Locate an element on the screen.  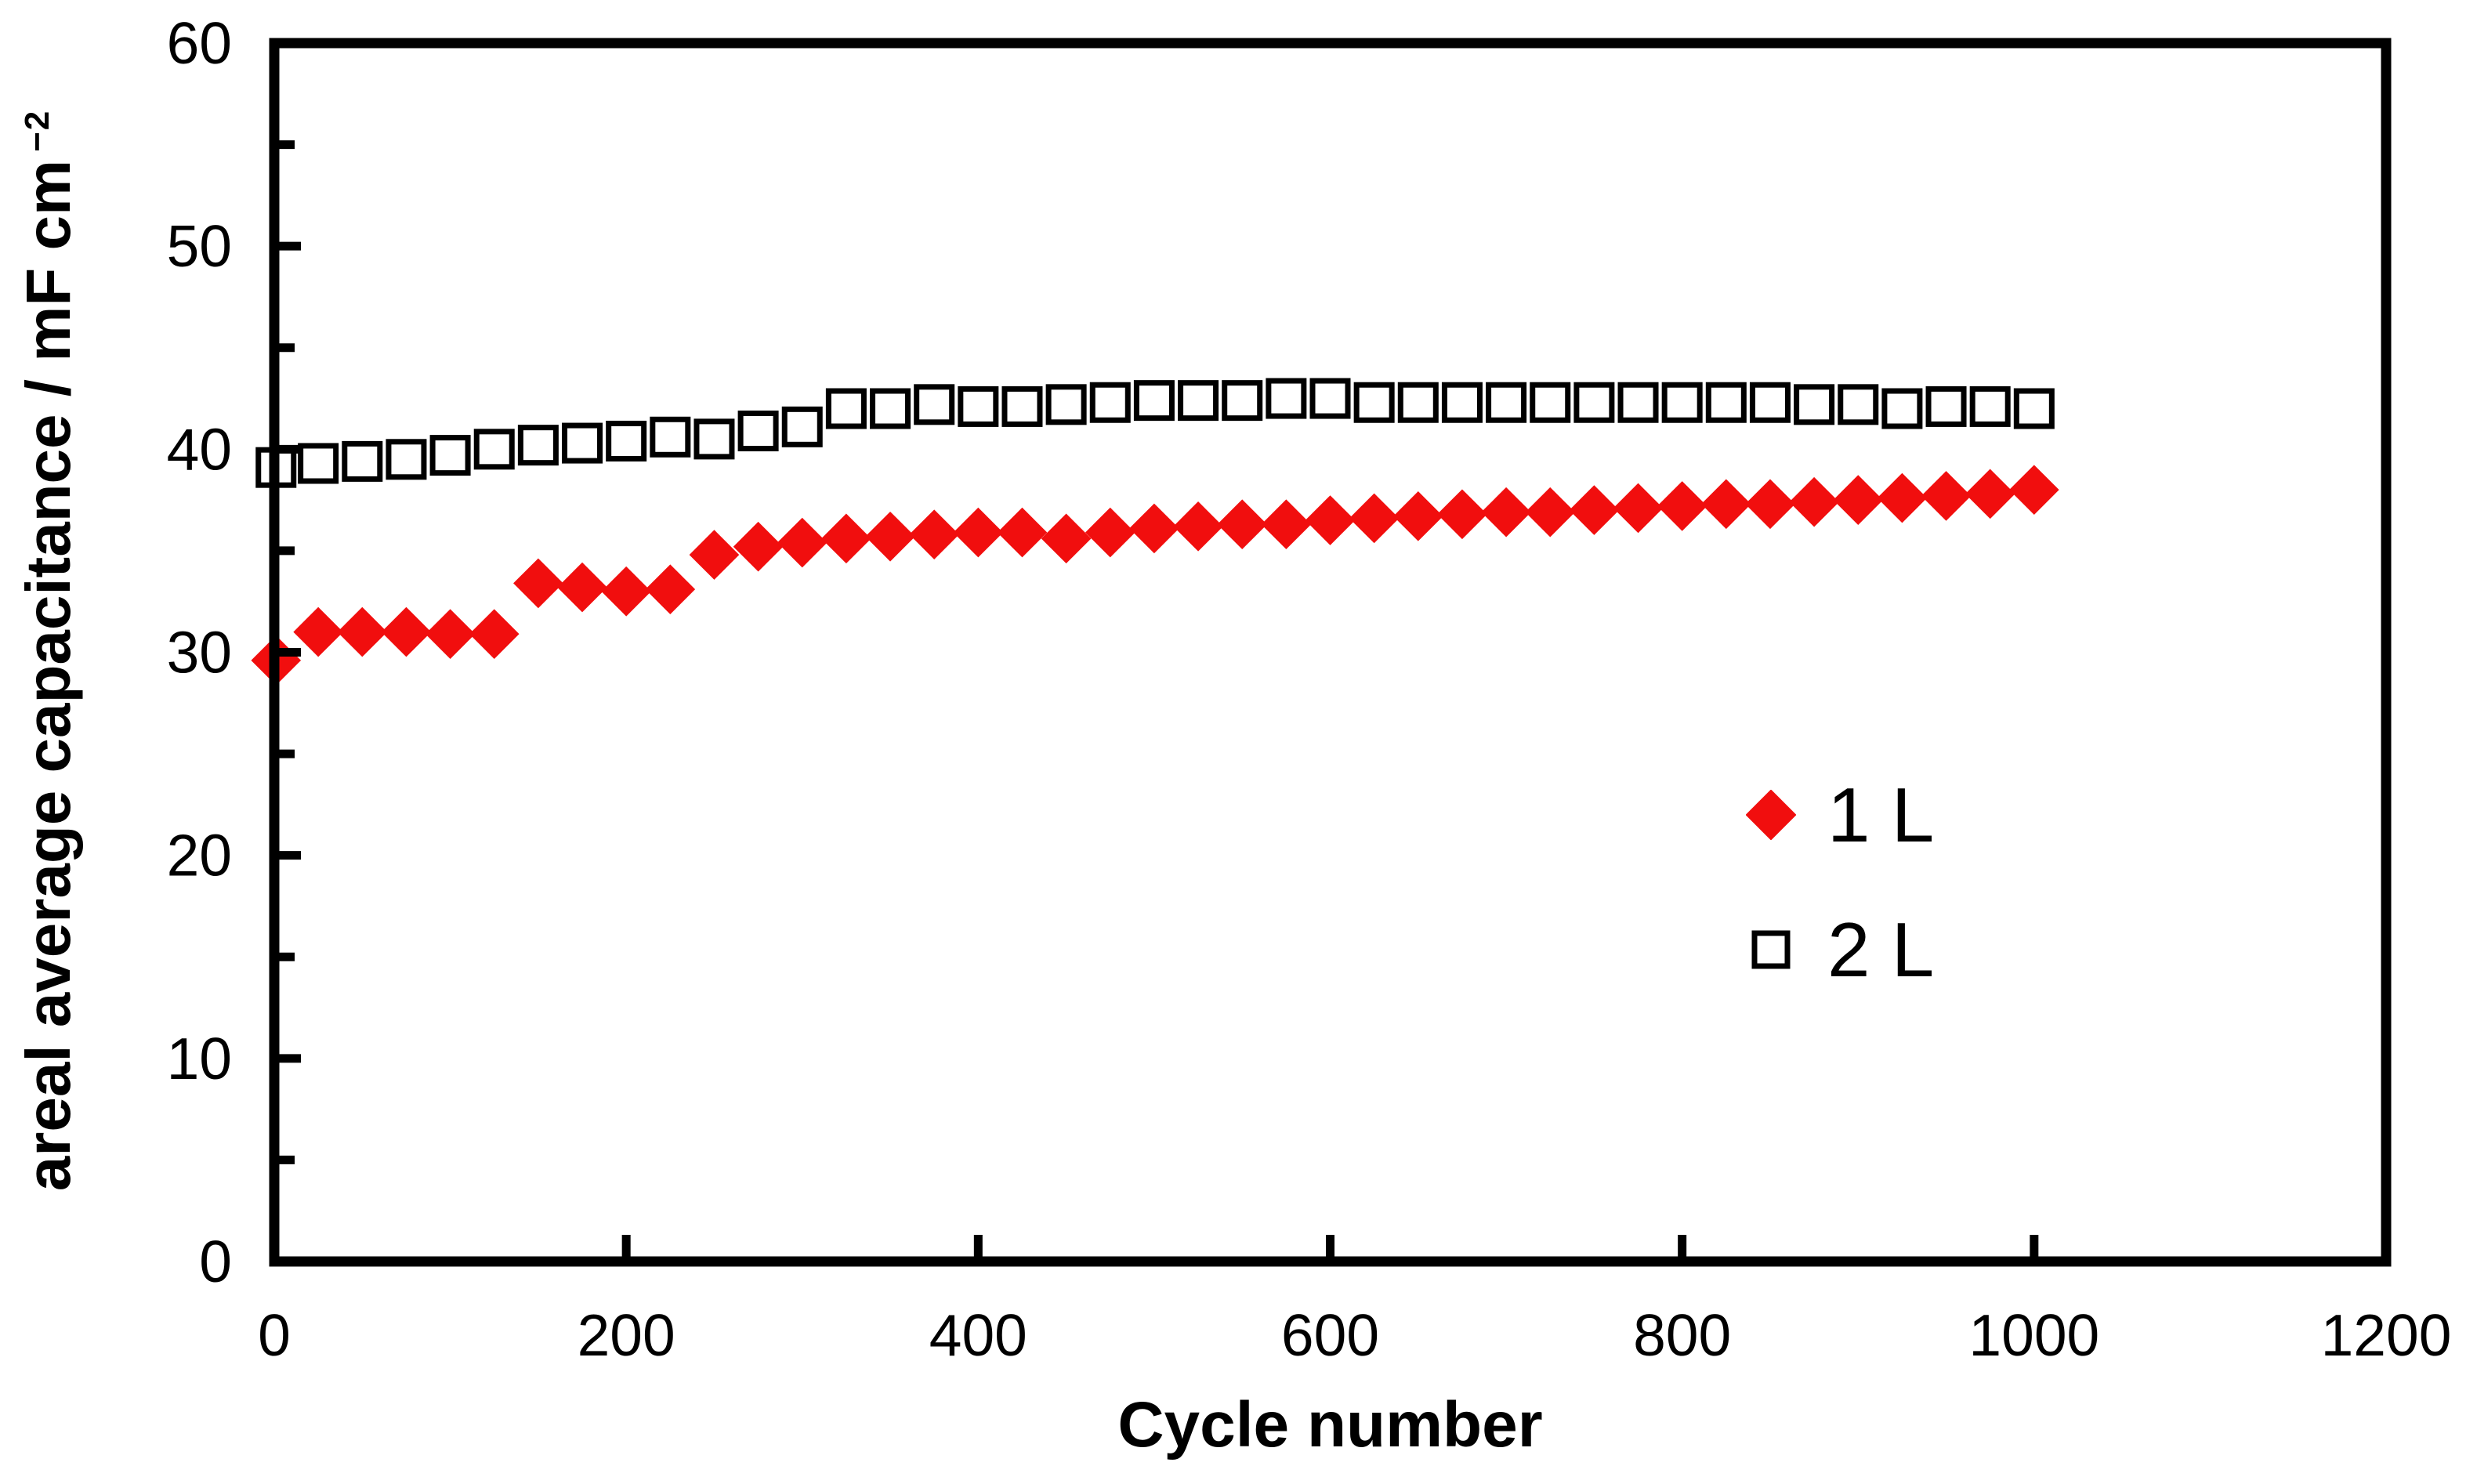
y-tick-label: 40 is located at coordinates (199, 449).